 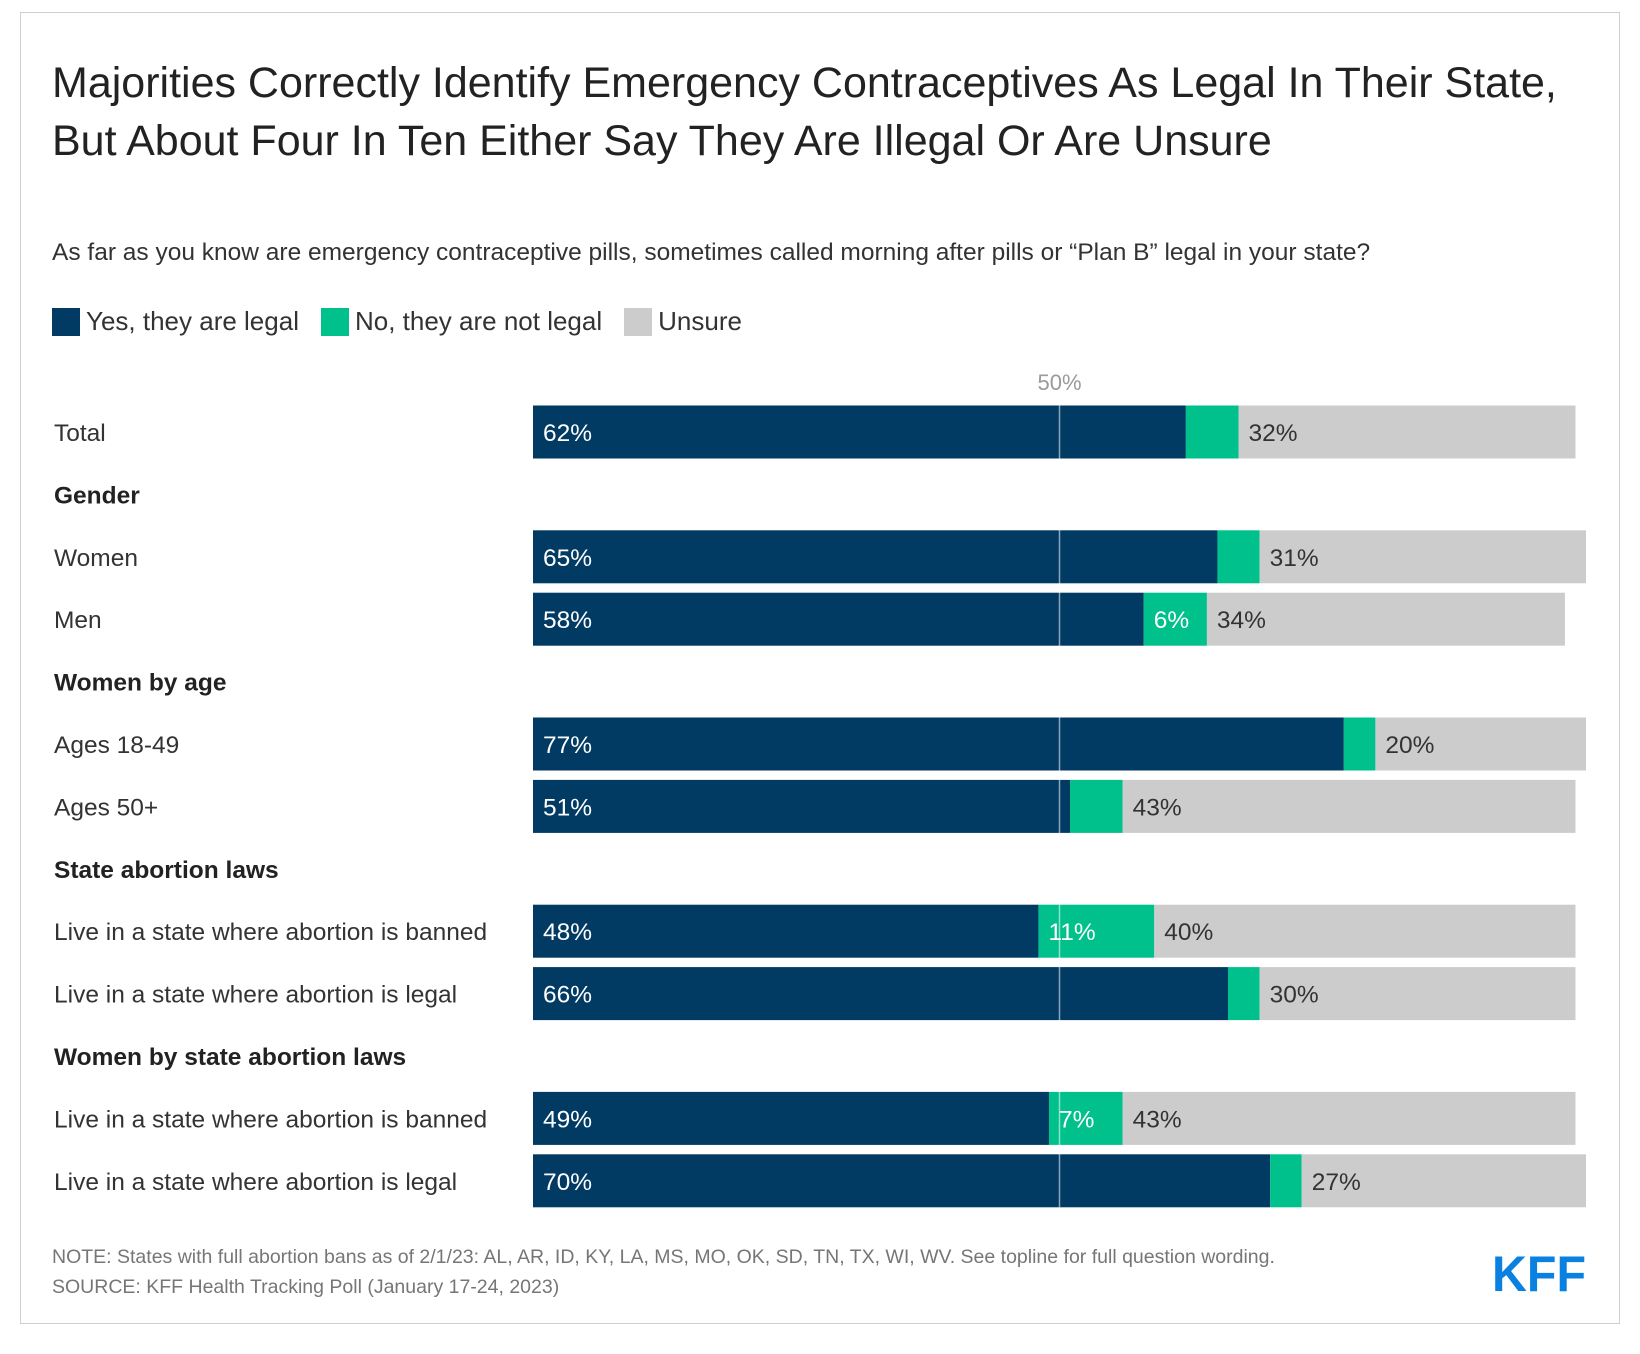 I want to click on reference-line-label: 50%, so click(x=1059, y=382).